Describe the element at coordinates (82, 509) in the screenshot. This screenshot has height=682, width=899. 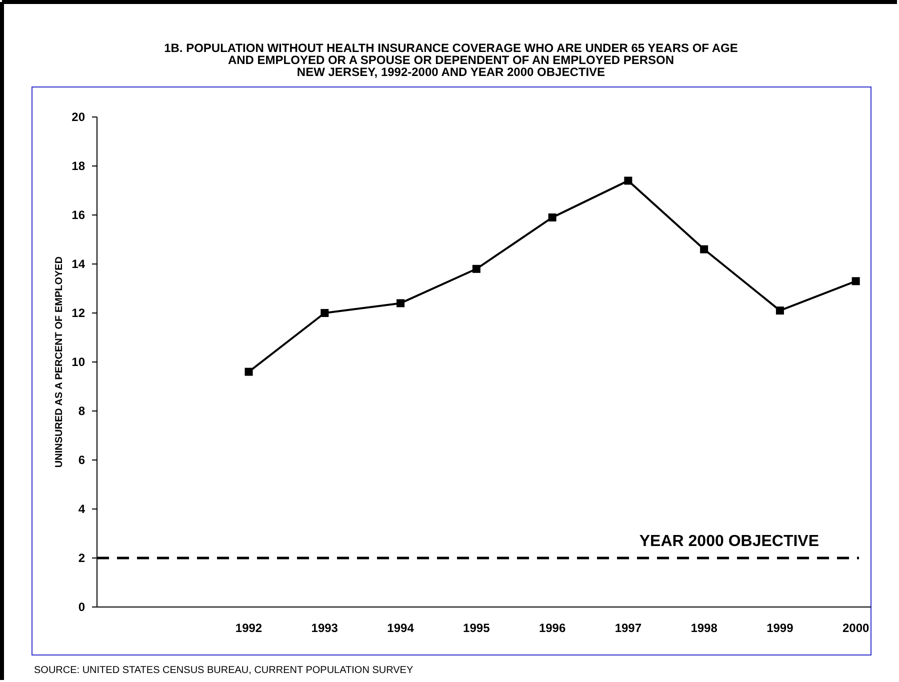
I see `y-tick-label: 4` at that location.